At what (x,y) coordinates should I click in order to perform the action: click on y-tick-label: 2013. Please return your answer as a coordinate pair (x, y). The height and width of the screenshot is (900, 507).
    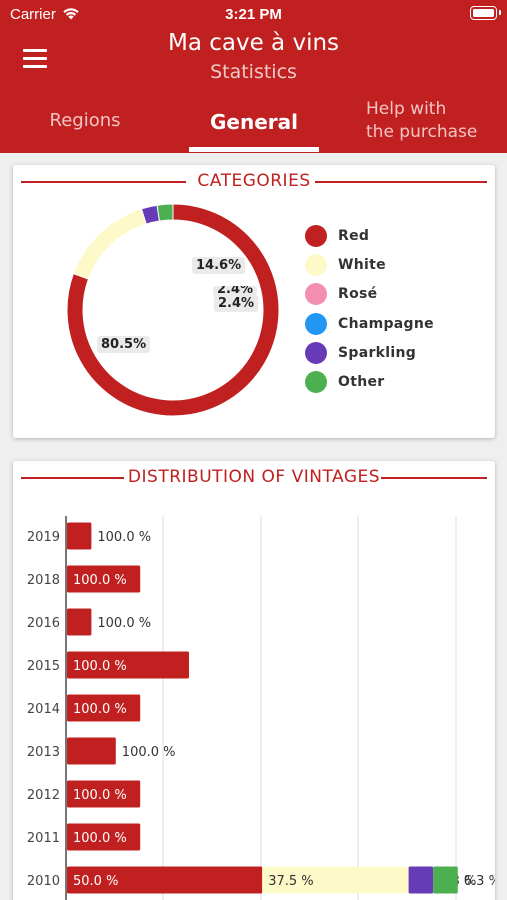
    Looking at the image, I should click on (43, 752).